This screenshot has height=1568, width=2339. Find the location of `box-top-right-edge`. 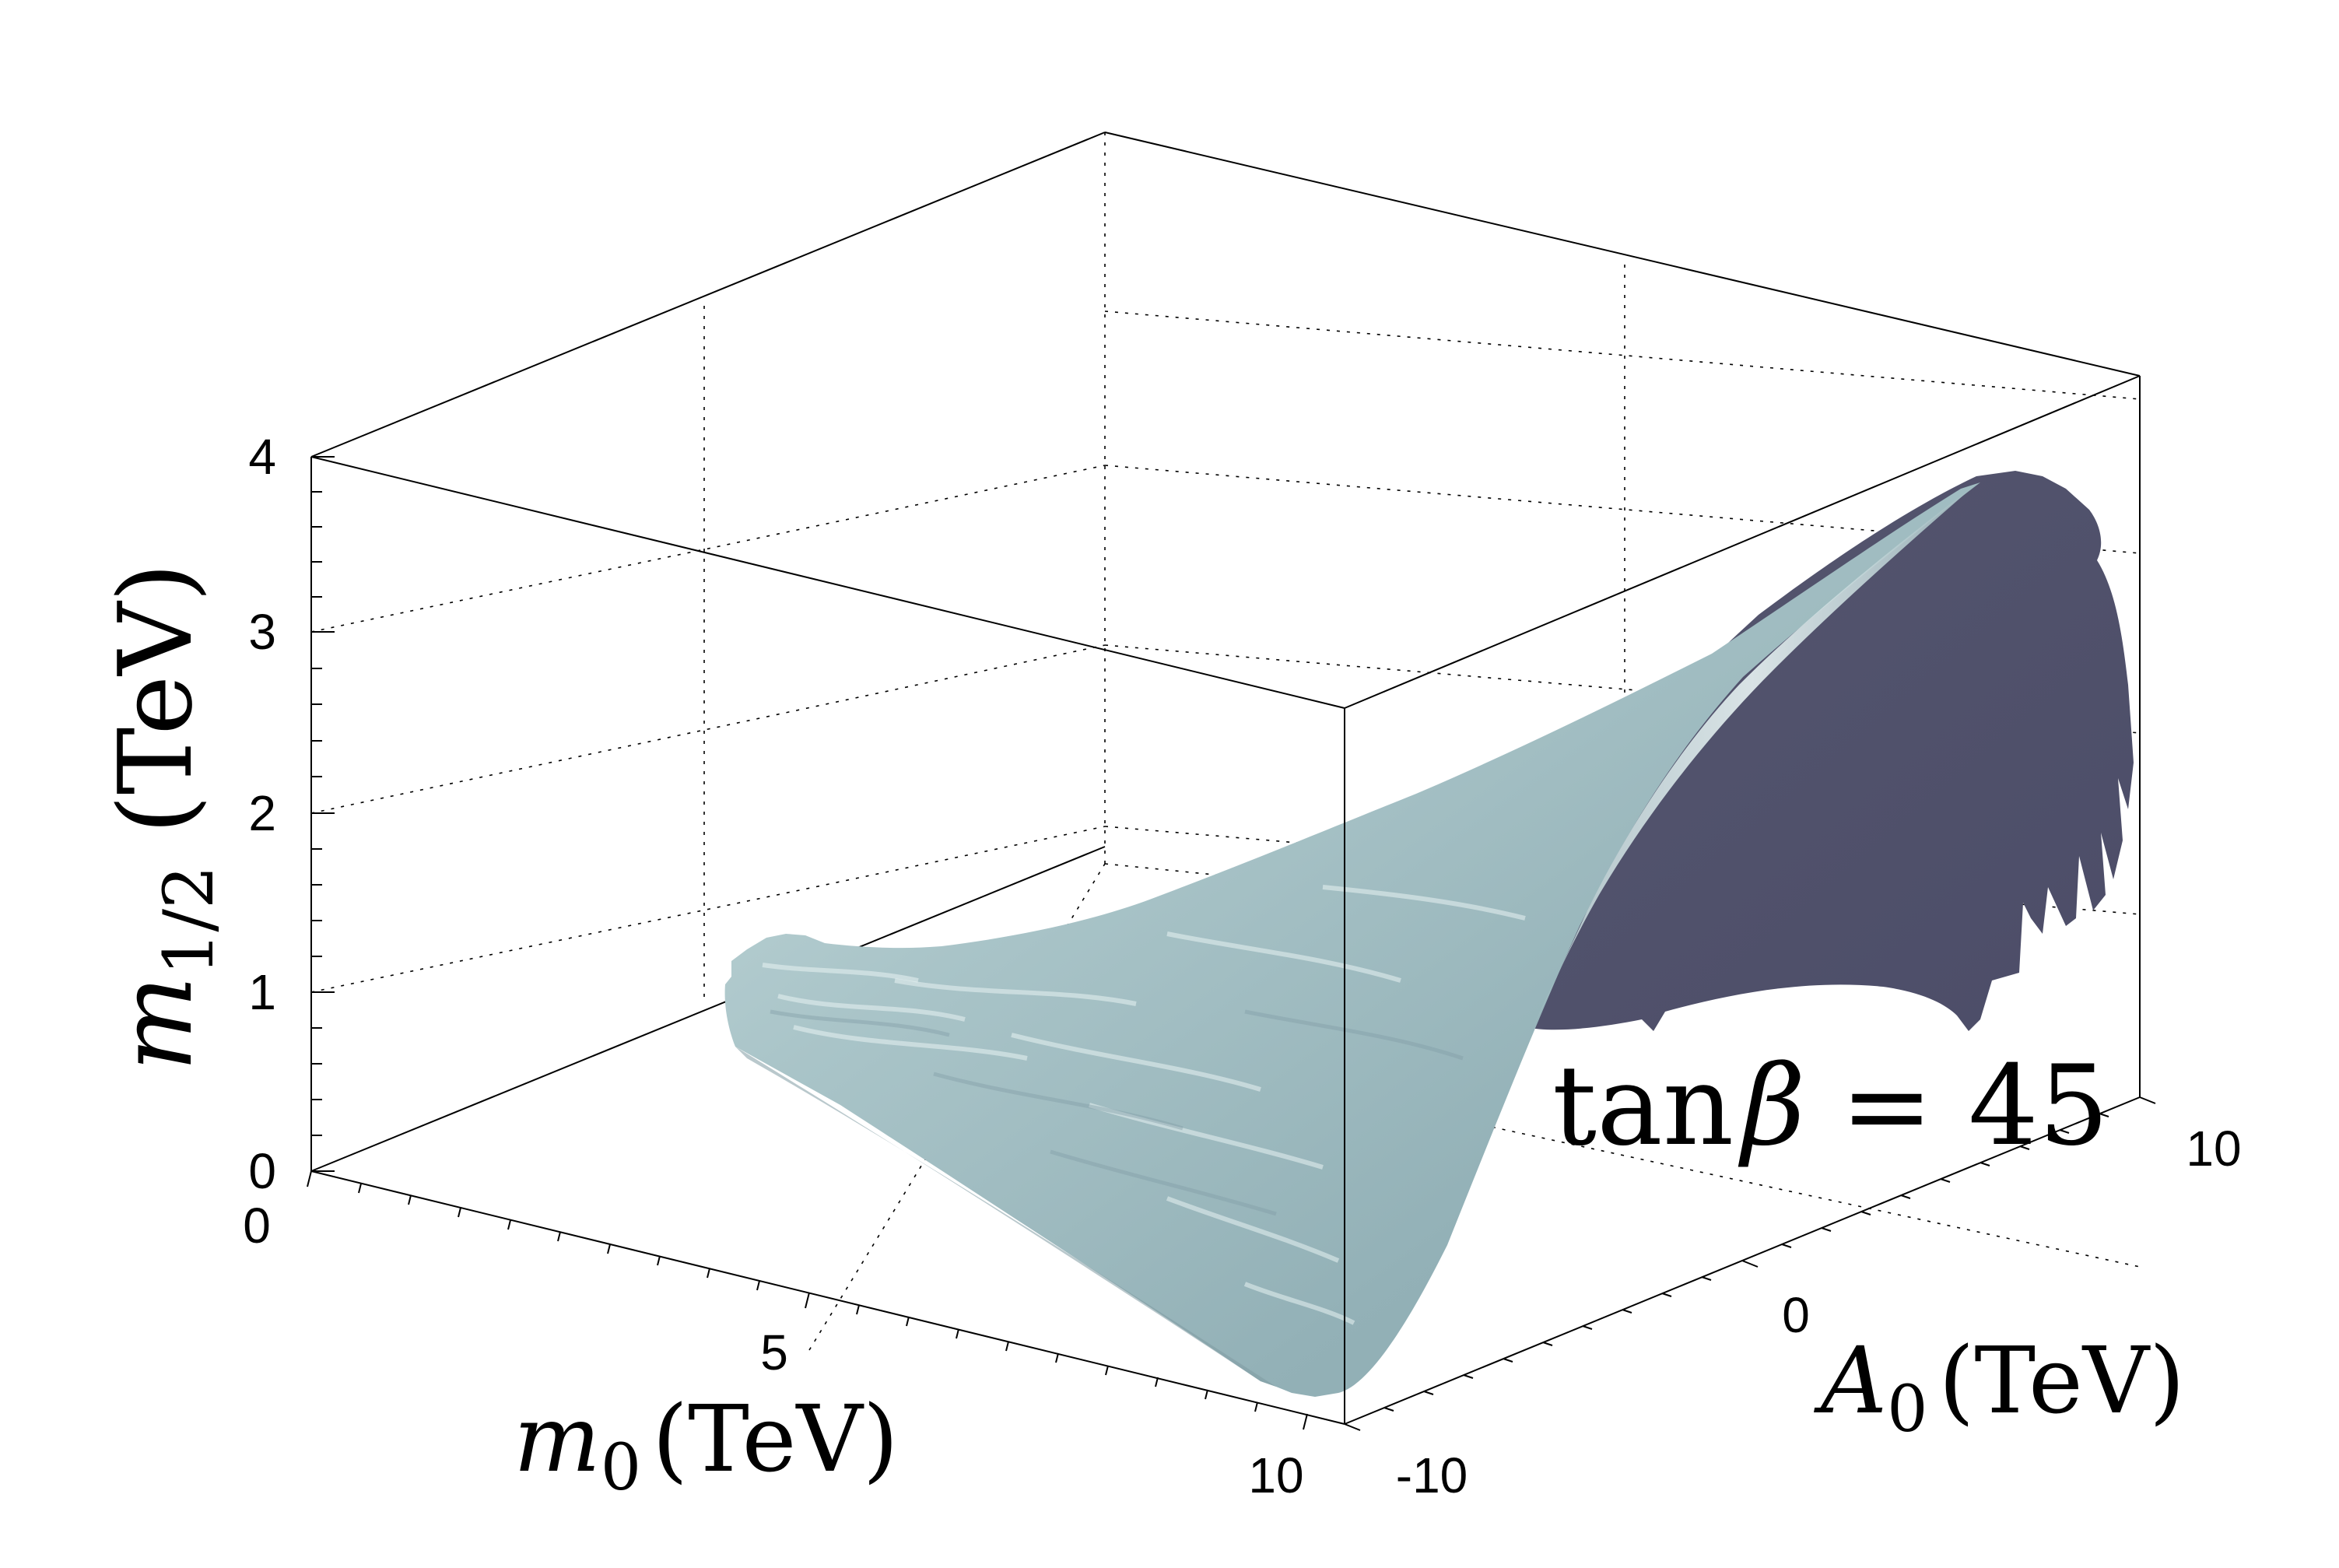

box-top-right-edge is located at coordinates (1742, 542).